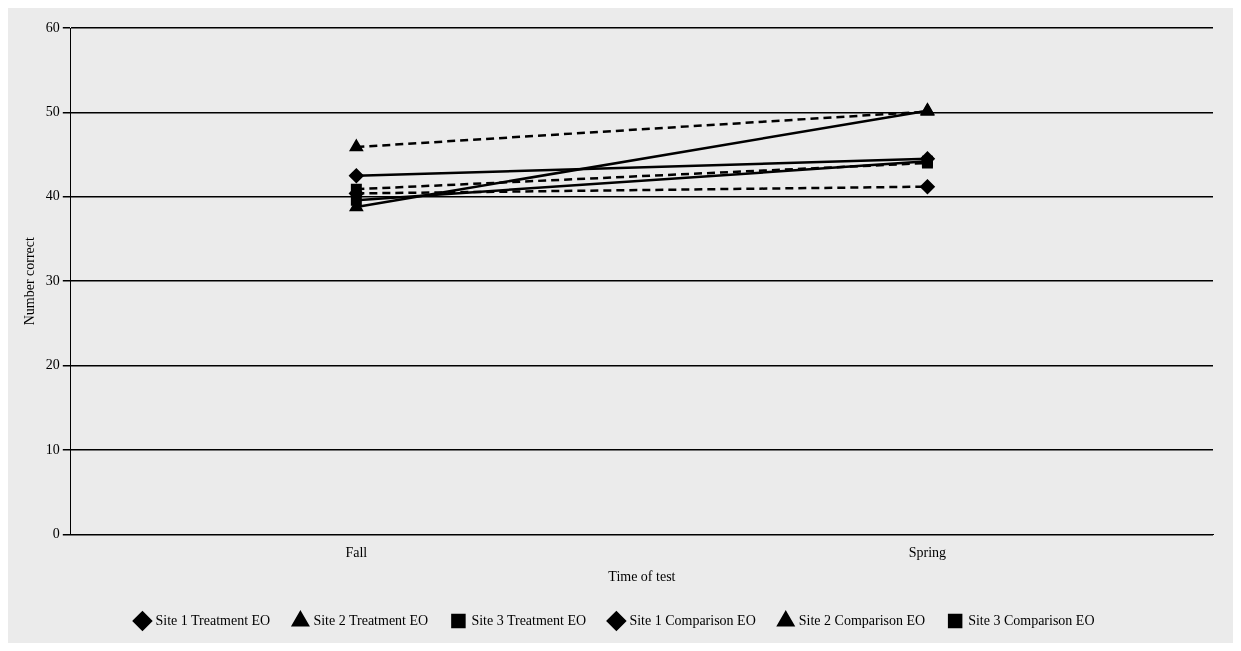 The height and width of the screenshot is (651, 1241). What do you see at coordinates (356, 553) in the screenshot?
I see `x-tick-label: Fall` at bounding box center [356, 553].